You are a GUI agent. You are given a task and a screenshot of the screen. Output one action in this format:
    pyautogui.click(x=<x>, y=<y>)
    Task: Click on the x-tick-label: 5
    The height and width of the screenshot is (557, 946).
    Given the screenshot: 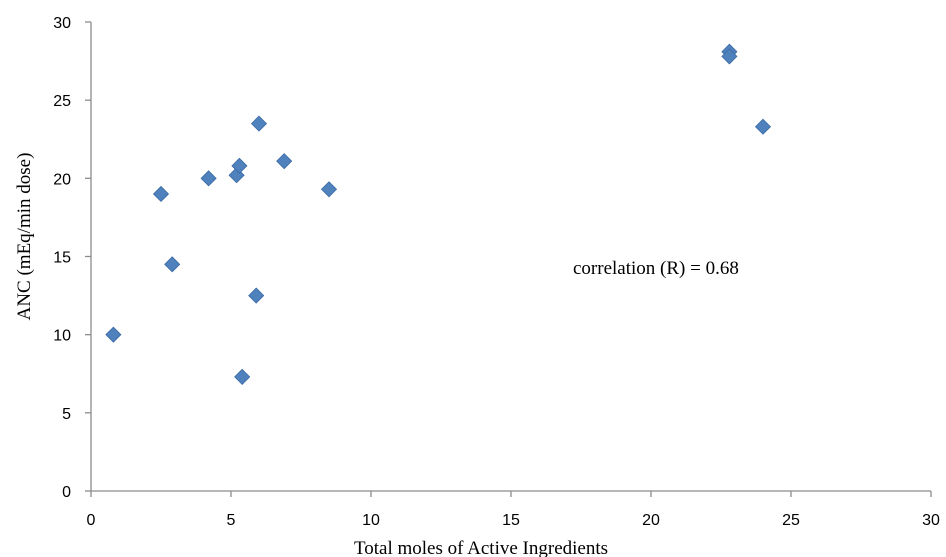 What is the action you would take?
    pyautogui.click(x=231, y=520)
    